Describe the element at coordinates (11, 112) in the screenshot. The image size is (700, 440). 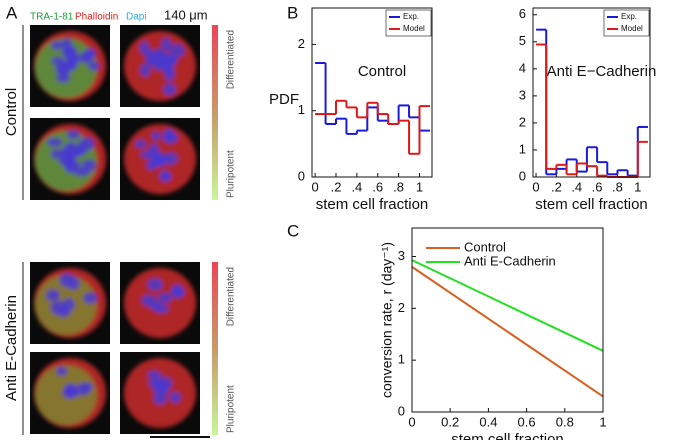
I see `group-label: Control` at that location.